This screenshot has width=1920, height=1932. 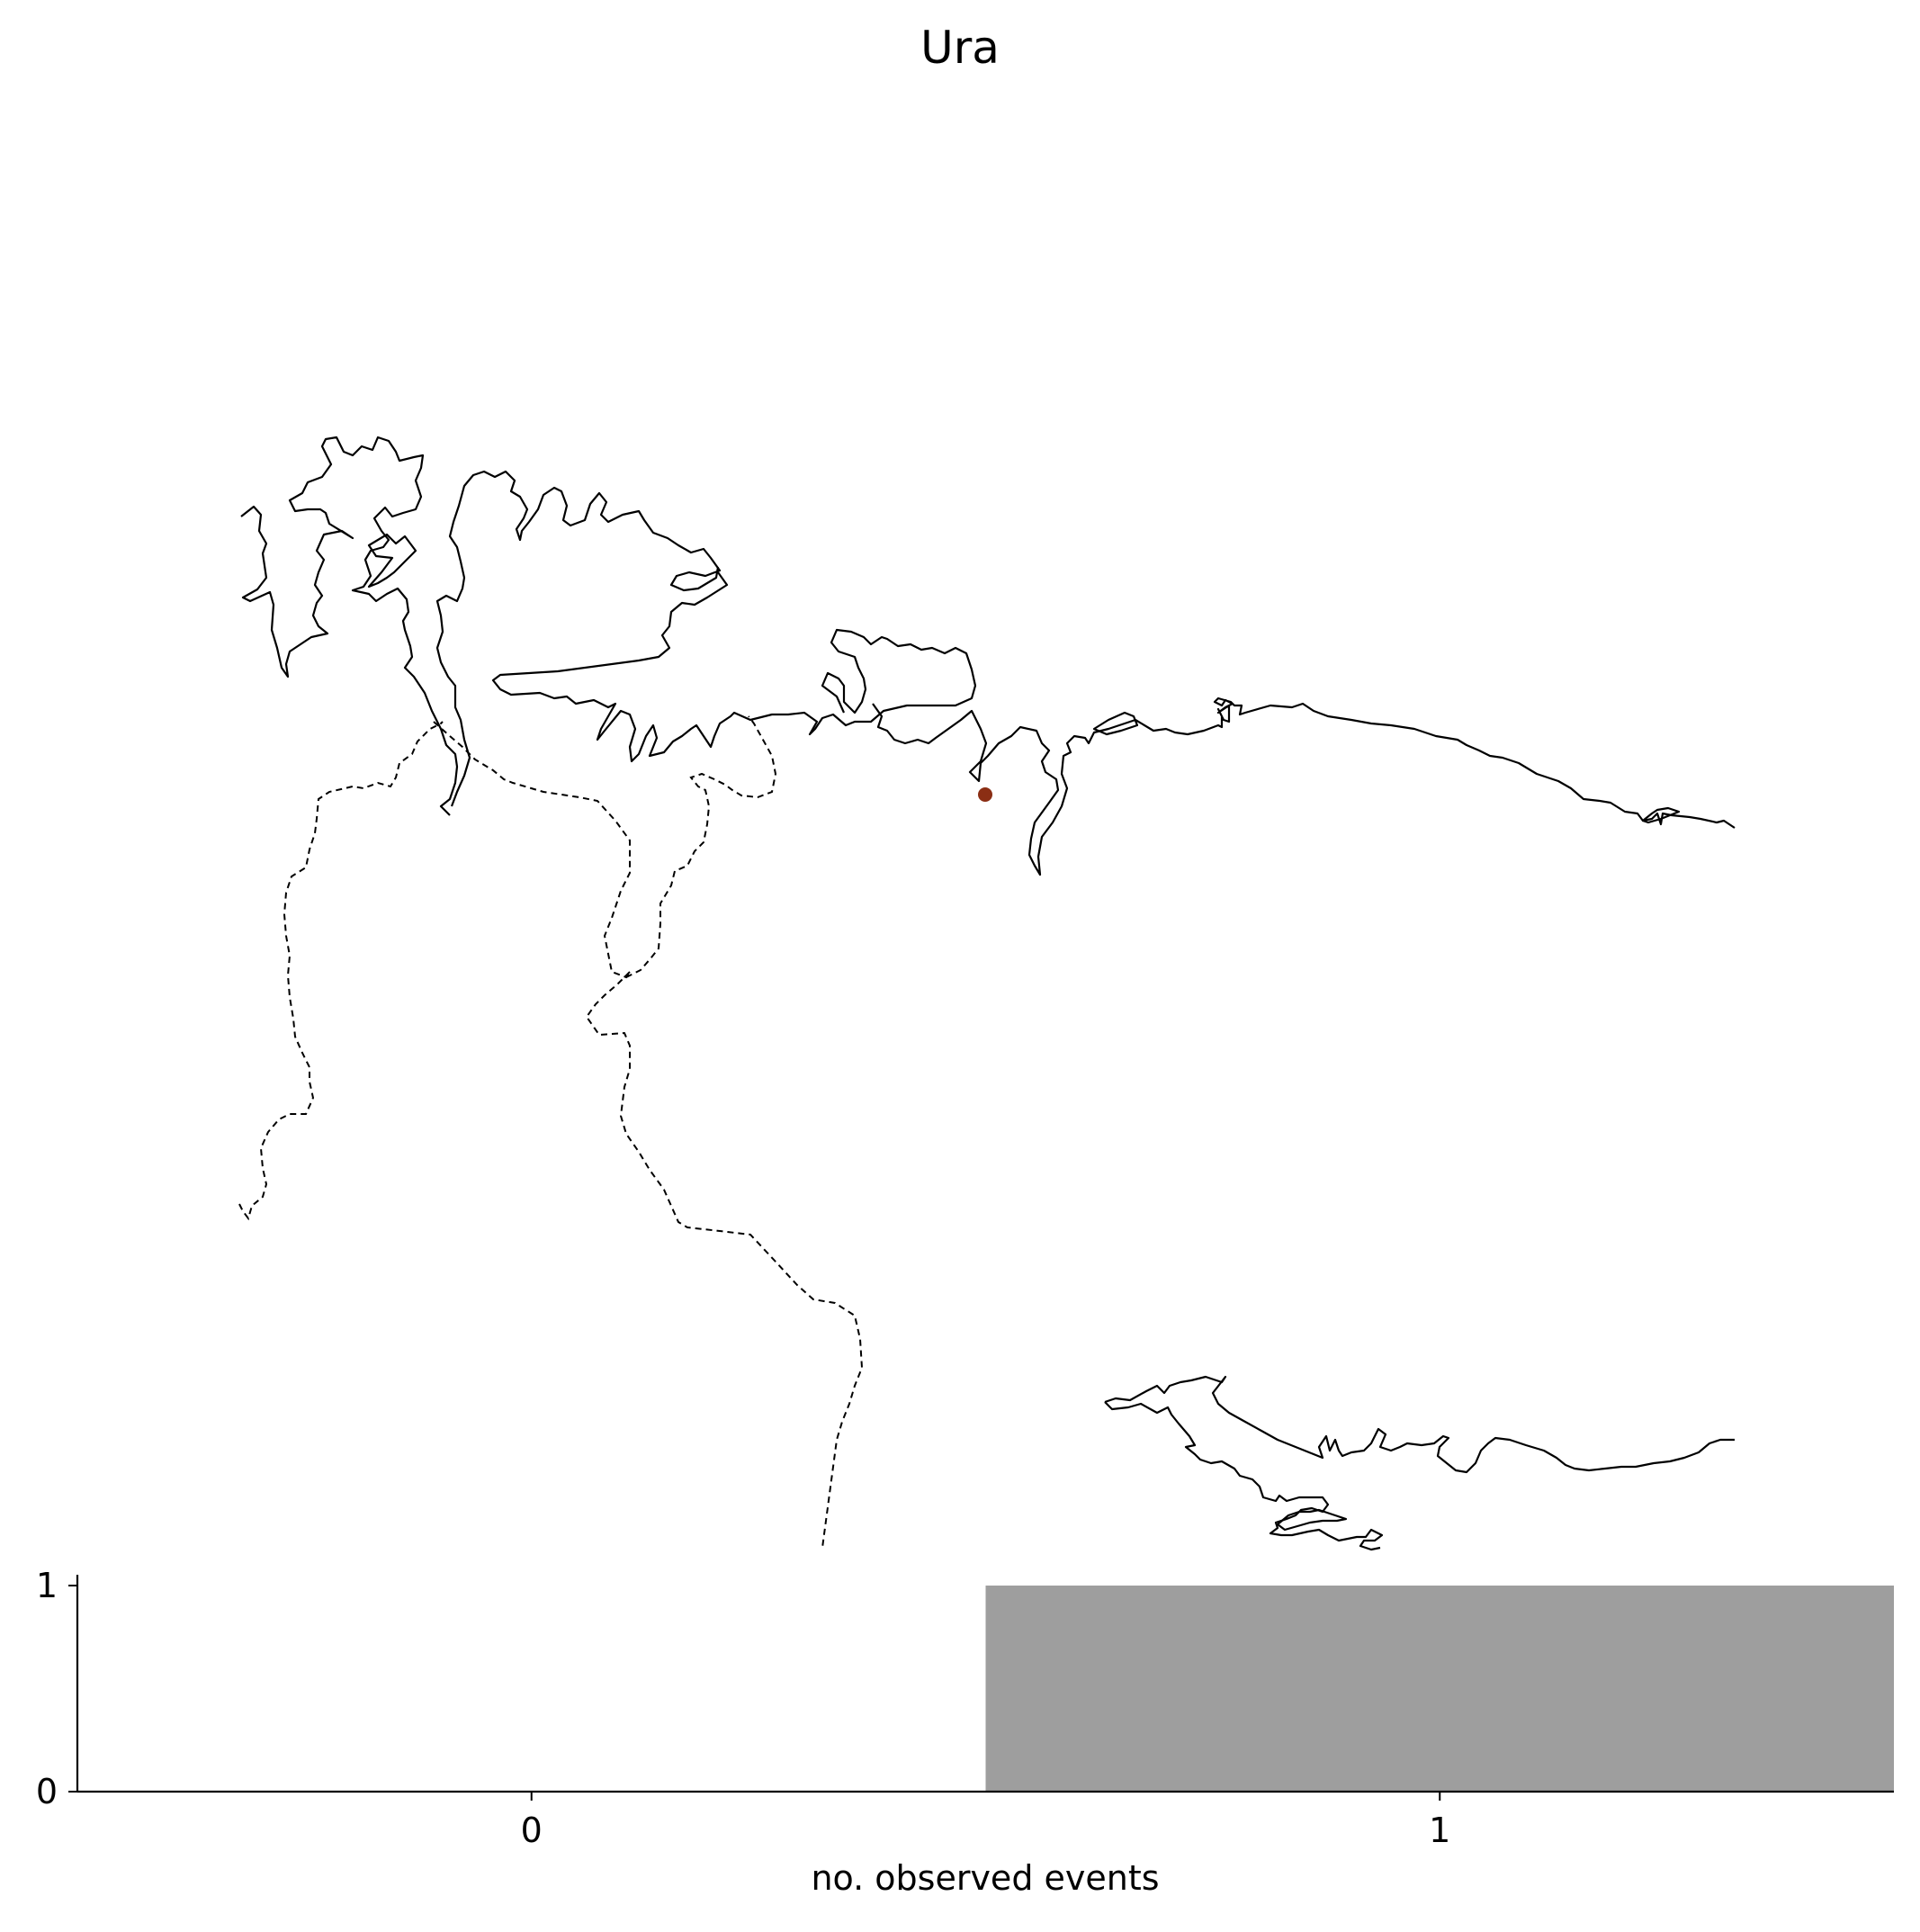 I want to click on x-axis-label: no. observed events, so click(x=985, y=1878).